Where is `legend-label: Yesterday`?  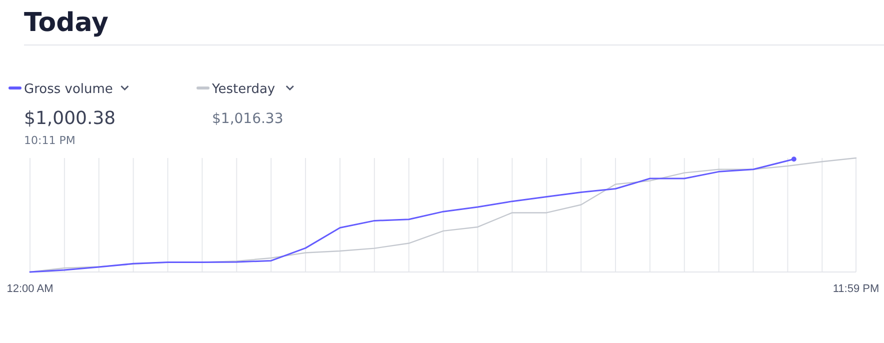
legend-label: Yesterday is located at coordinates (243, 89).